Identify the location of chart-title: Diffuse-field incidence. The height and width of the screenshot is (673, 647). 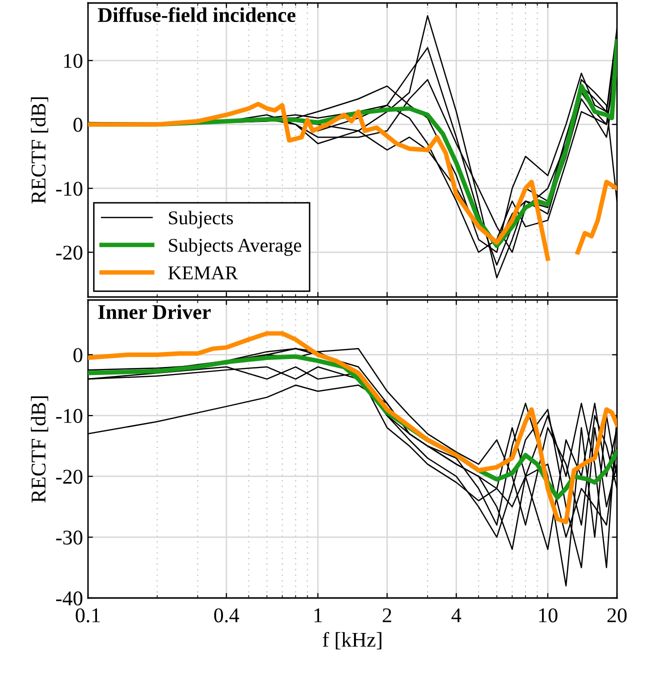
(197, 14).